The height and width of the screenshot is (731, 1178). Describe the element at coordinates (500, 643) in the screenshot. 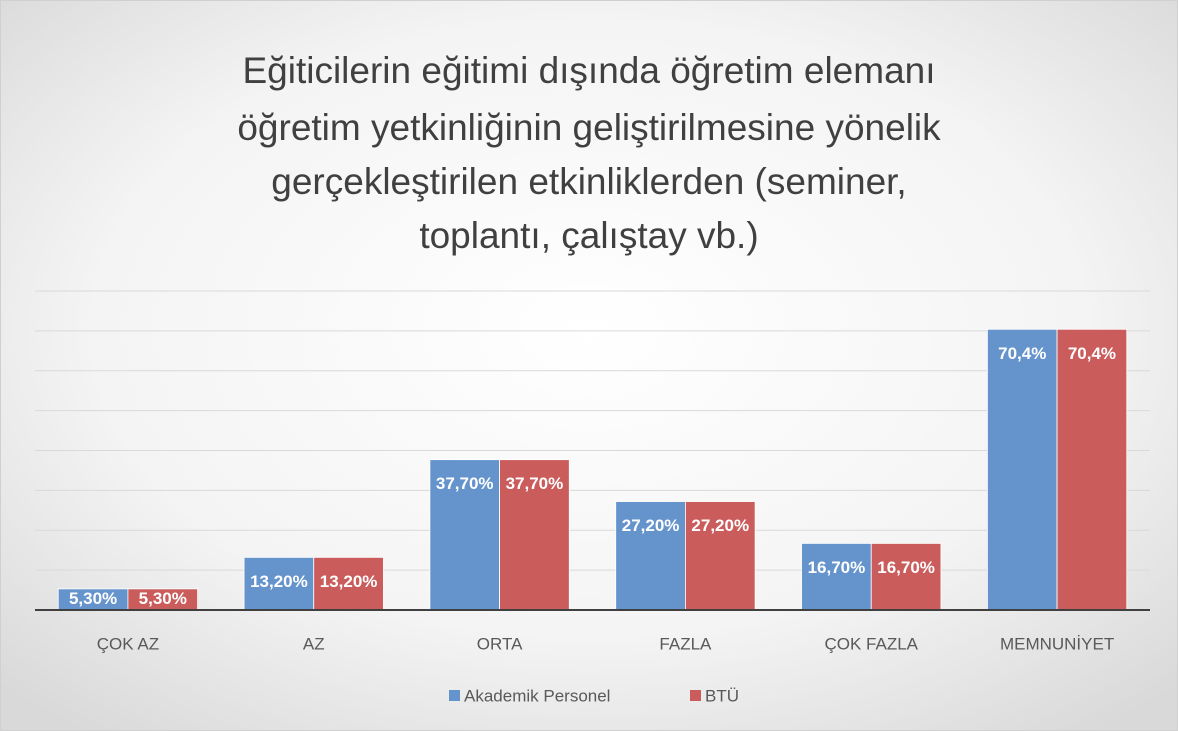

I see `x-tick-label: ORTA` at that location.